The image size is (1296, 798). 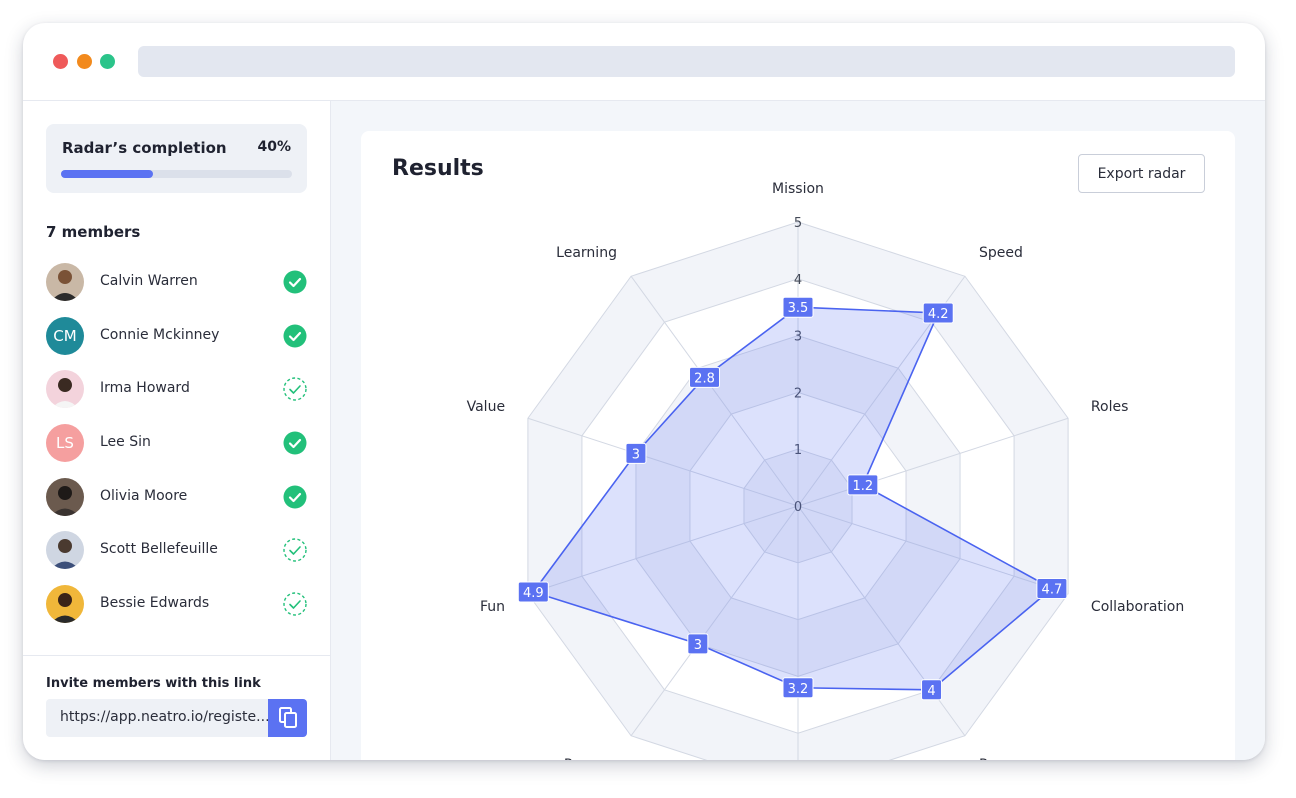 I want to click on title-bar, so click(x=644, y=62).